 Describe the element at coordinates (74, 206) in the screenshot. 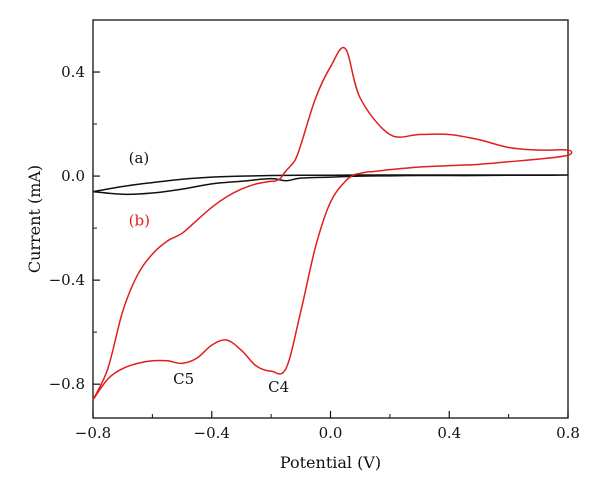

I see `y-axis: −0.8 −0.4 0.0 0.4` at that location.